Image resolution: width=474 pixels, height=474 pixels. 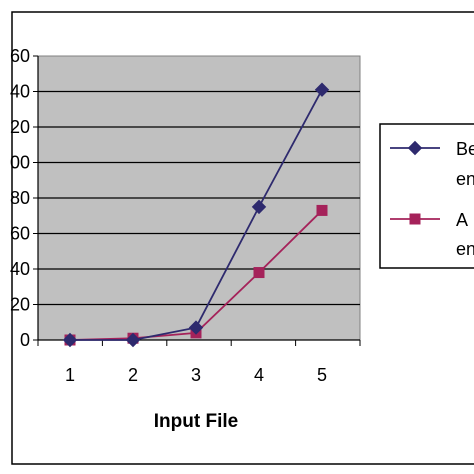 I want to click on legend-entries: Be en Aen, so click(x=432, y=199).